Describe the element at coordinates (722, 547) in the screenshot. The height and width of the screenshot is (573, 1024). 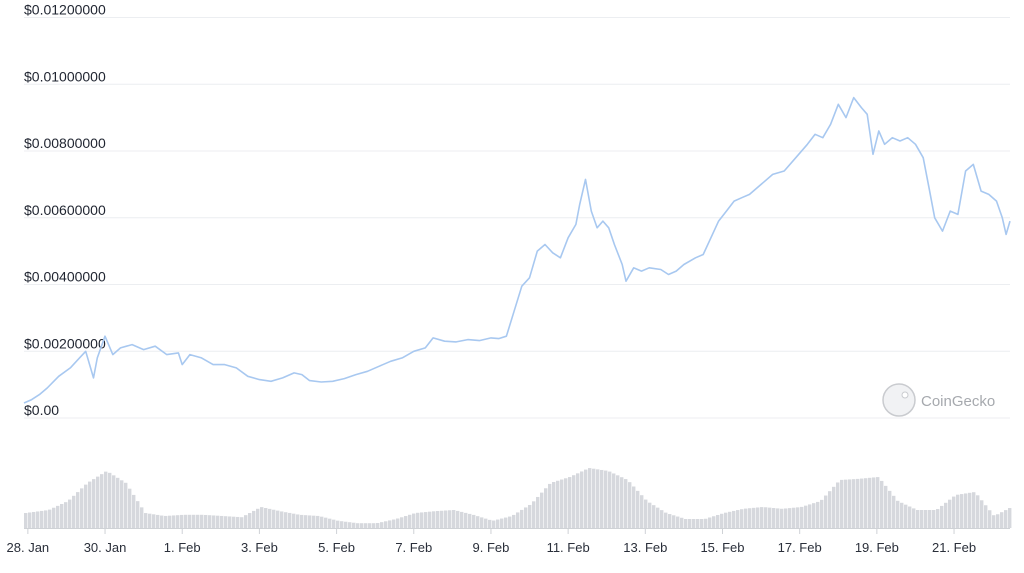
I see `x-tick-label: 15. Feb` at that location.